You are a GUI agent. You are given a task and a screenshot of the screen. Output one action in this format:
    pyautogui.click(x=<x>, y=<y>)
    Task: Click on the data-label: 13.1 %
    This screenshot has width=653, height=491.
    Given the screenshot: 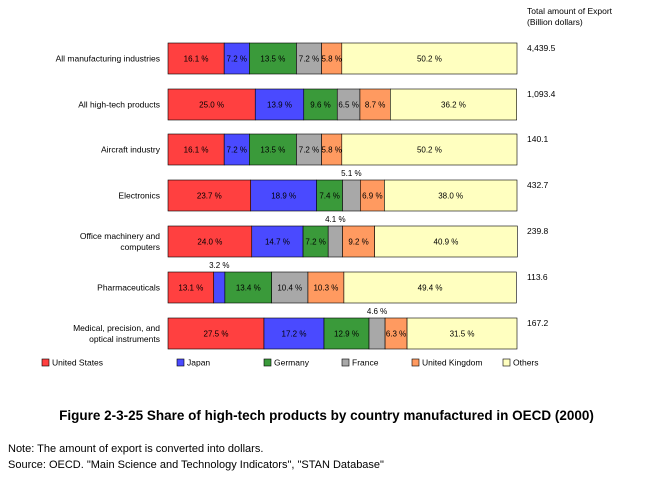 What is the action you would take?
    pyautogui.click(x=190, y=288)
    